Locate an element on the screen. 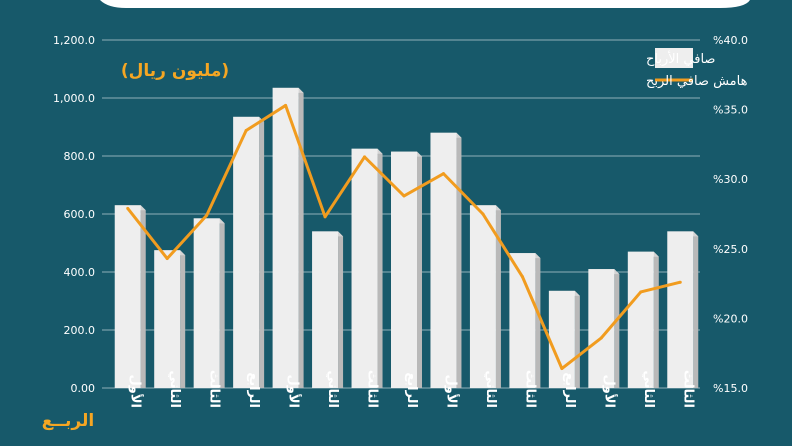  legend-swatch-bar is located at coordinates (674, 58).